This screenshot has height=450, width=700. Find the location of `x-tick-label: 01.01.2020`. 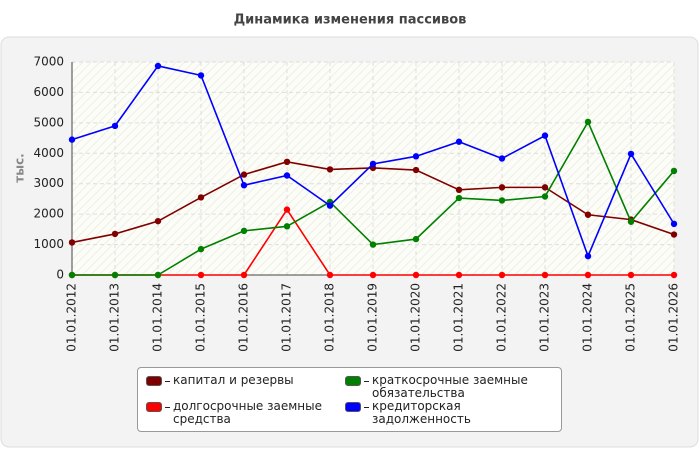

x-tick-label: 01.01.2020 is located at coordinates (416, 317).